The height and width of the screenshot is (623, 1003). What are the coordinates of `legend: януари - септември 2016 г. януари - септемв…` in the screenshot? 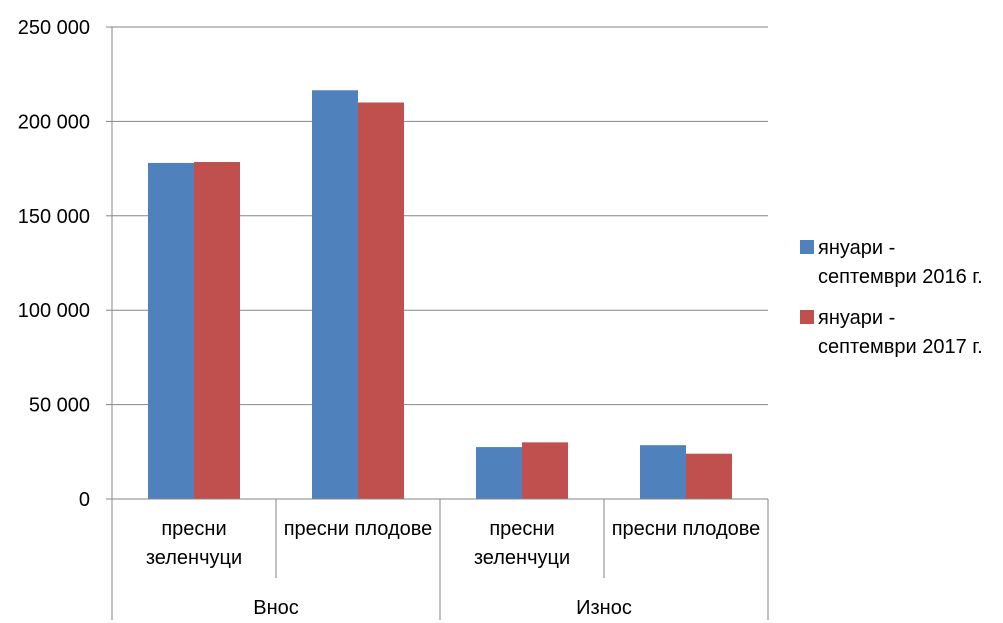 It's located at (891, 297).